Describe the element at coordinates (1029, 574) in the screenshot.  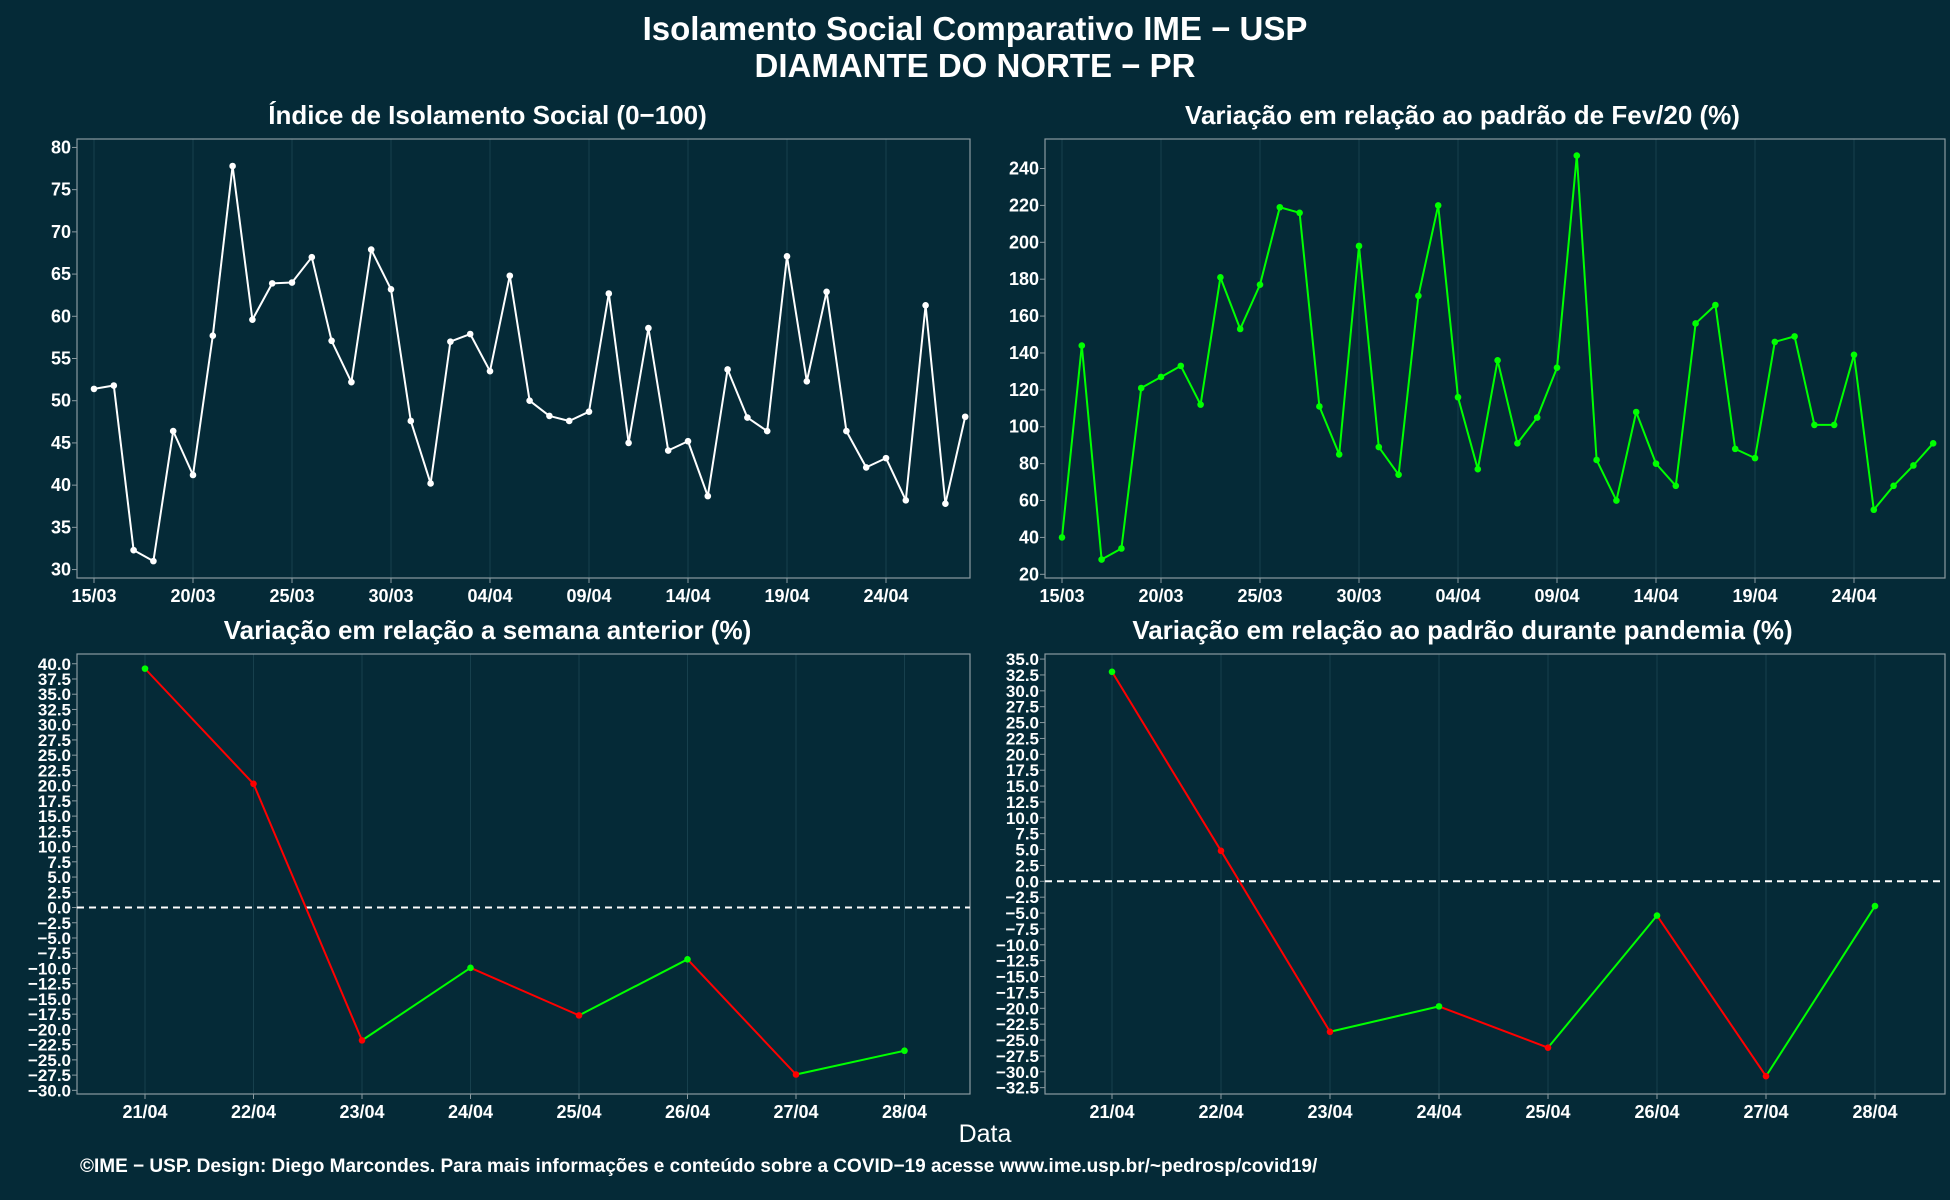
I see `y-tick-label: 20` at that location.